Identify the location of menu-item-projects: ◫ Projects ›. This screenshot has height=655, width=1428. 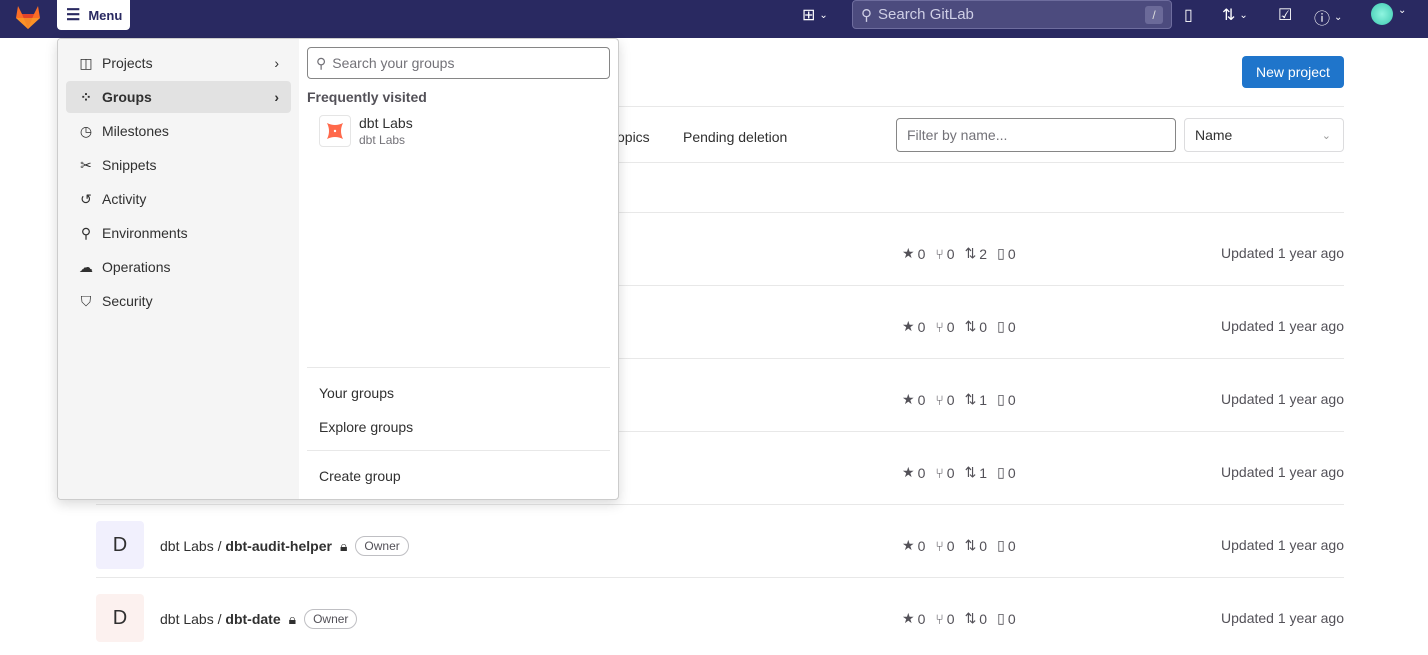
(179, 63).